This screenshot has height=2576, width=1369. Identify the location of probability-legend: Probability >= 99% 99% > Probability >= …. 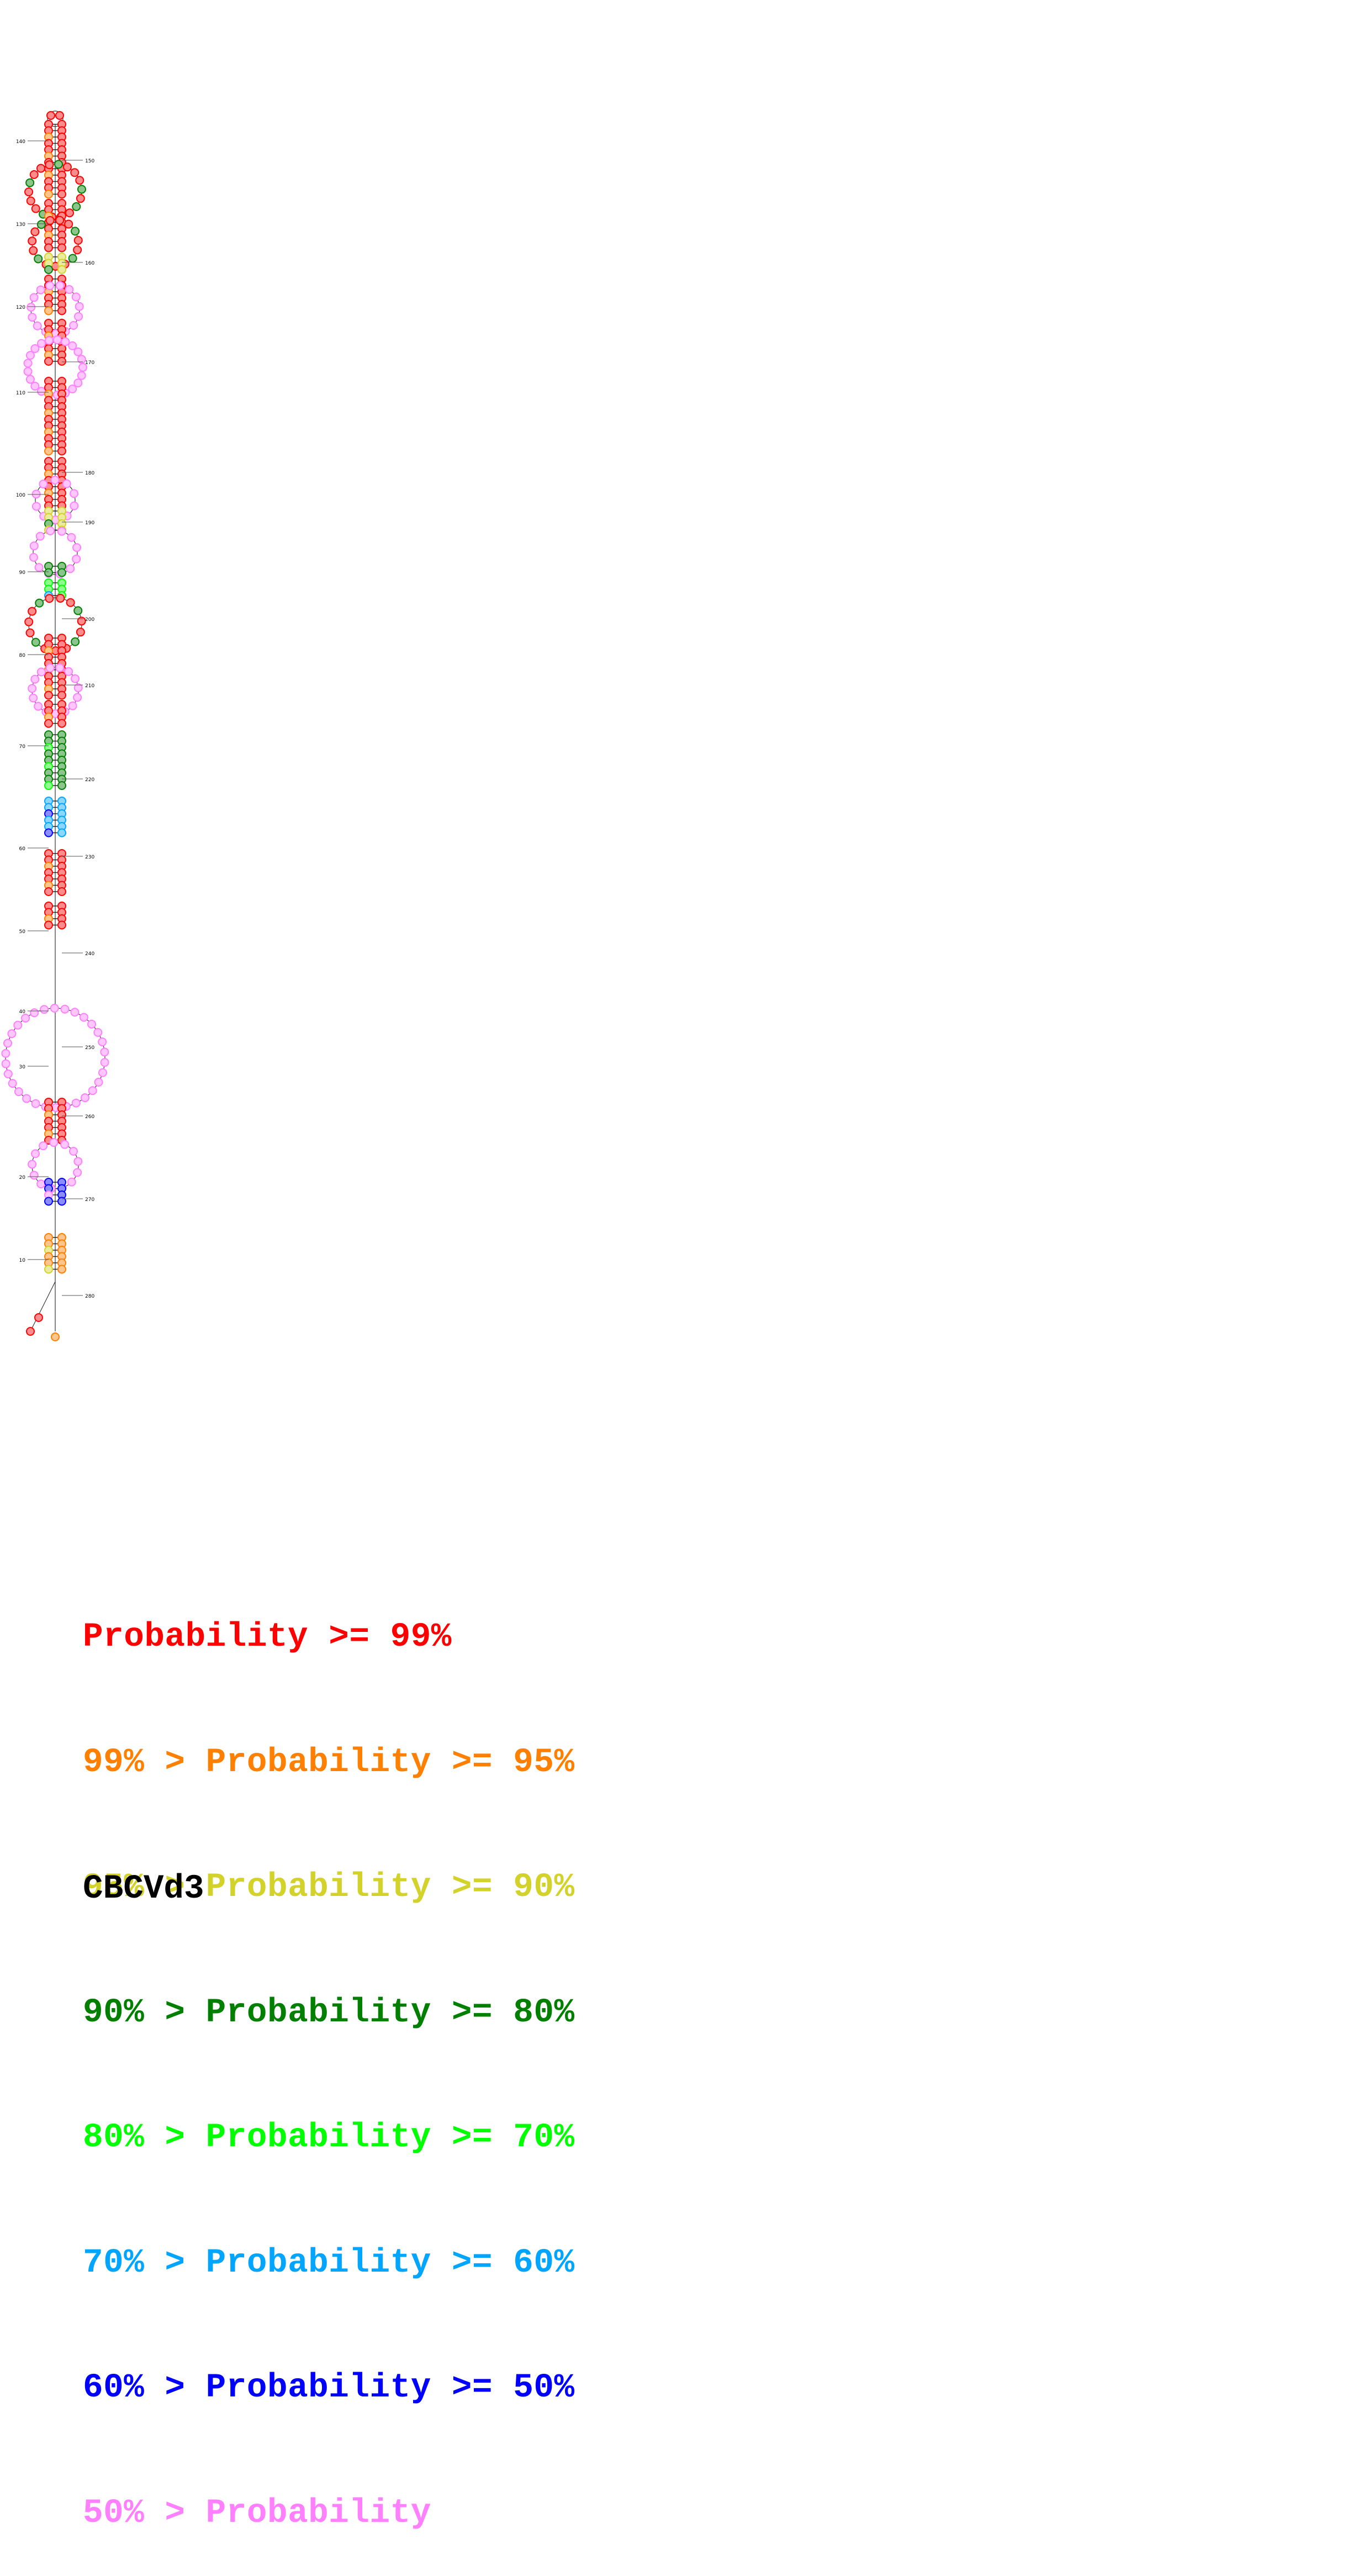
(329, 2054).